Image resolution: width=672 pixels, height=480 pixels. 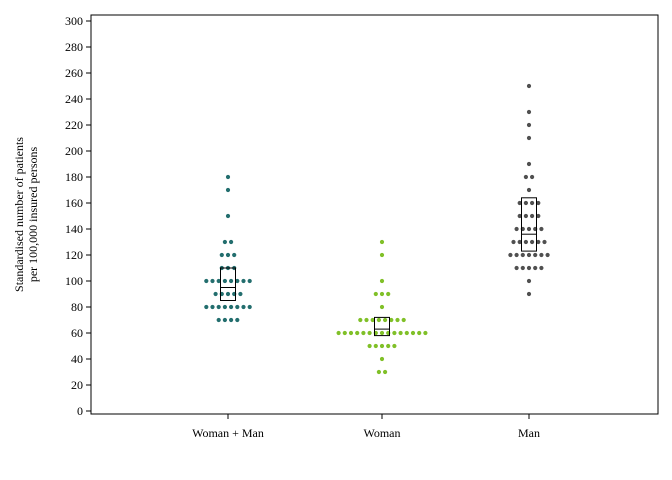 I want to click on y-axis-label-line: Standardised number of patients, so click(x=19, y=214).